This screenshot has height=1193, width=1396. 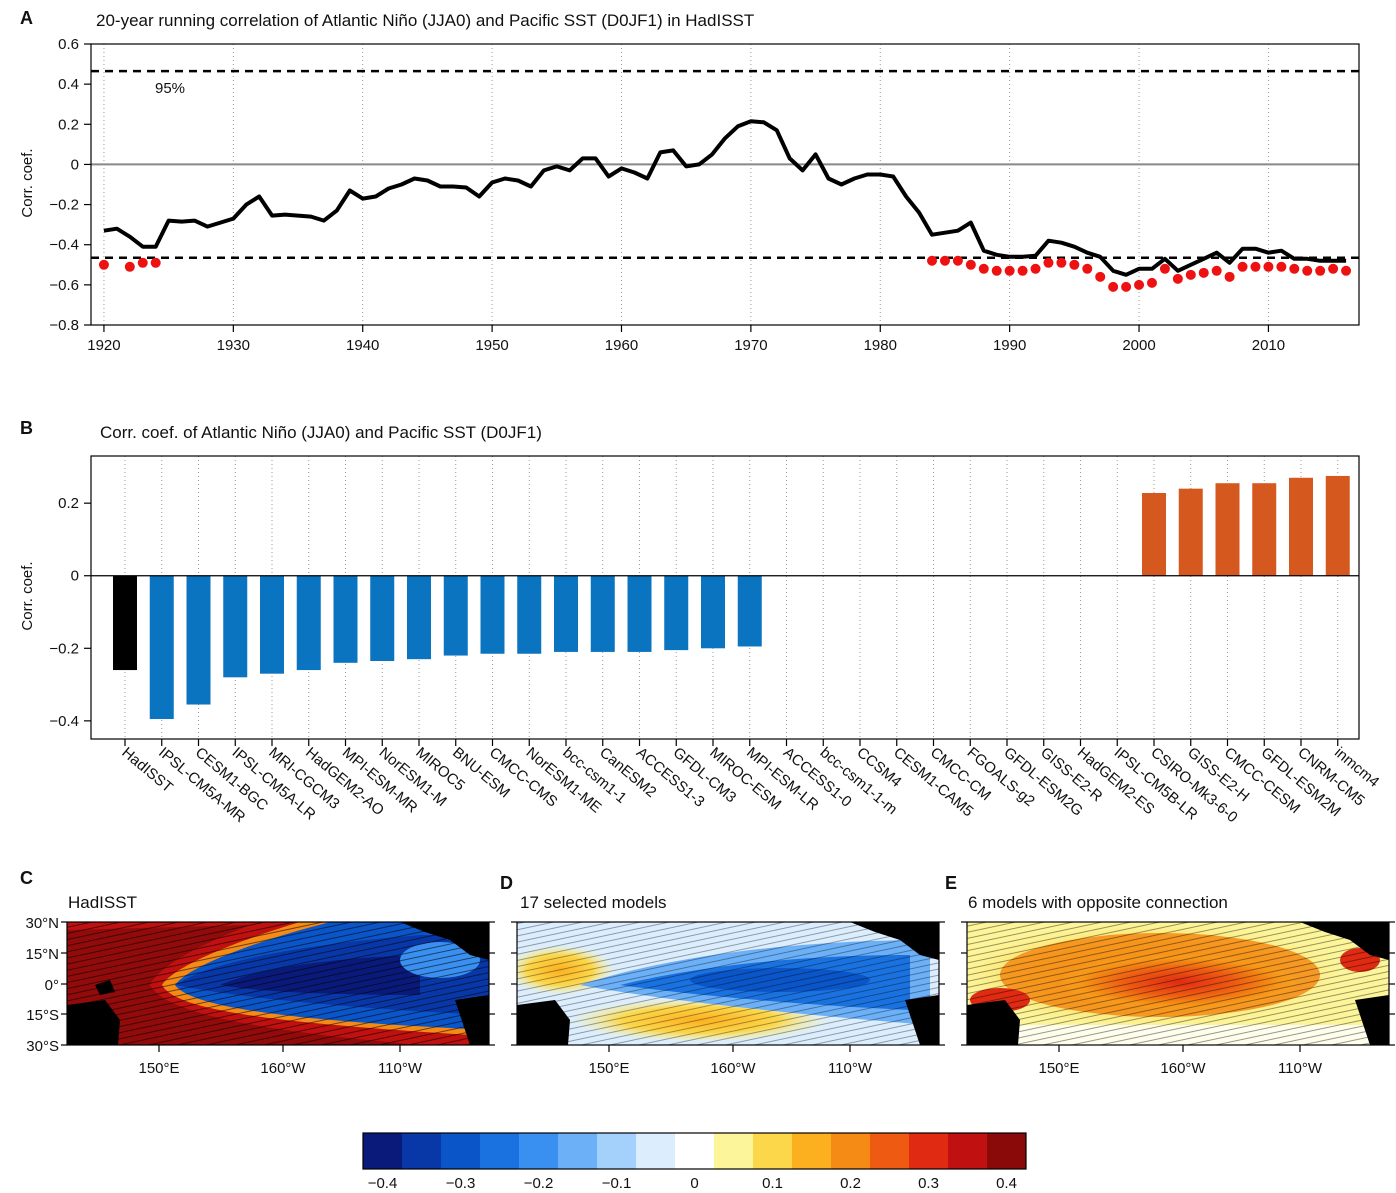 I want to click on panel-a-letter: A, so click(x=26, y=18).